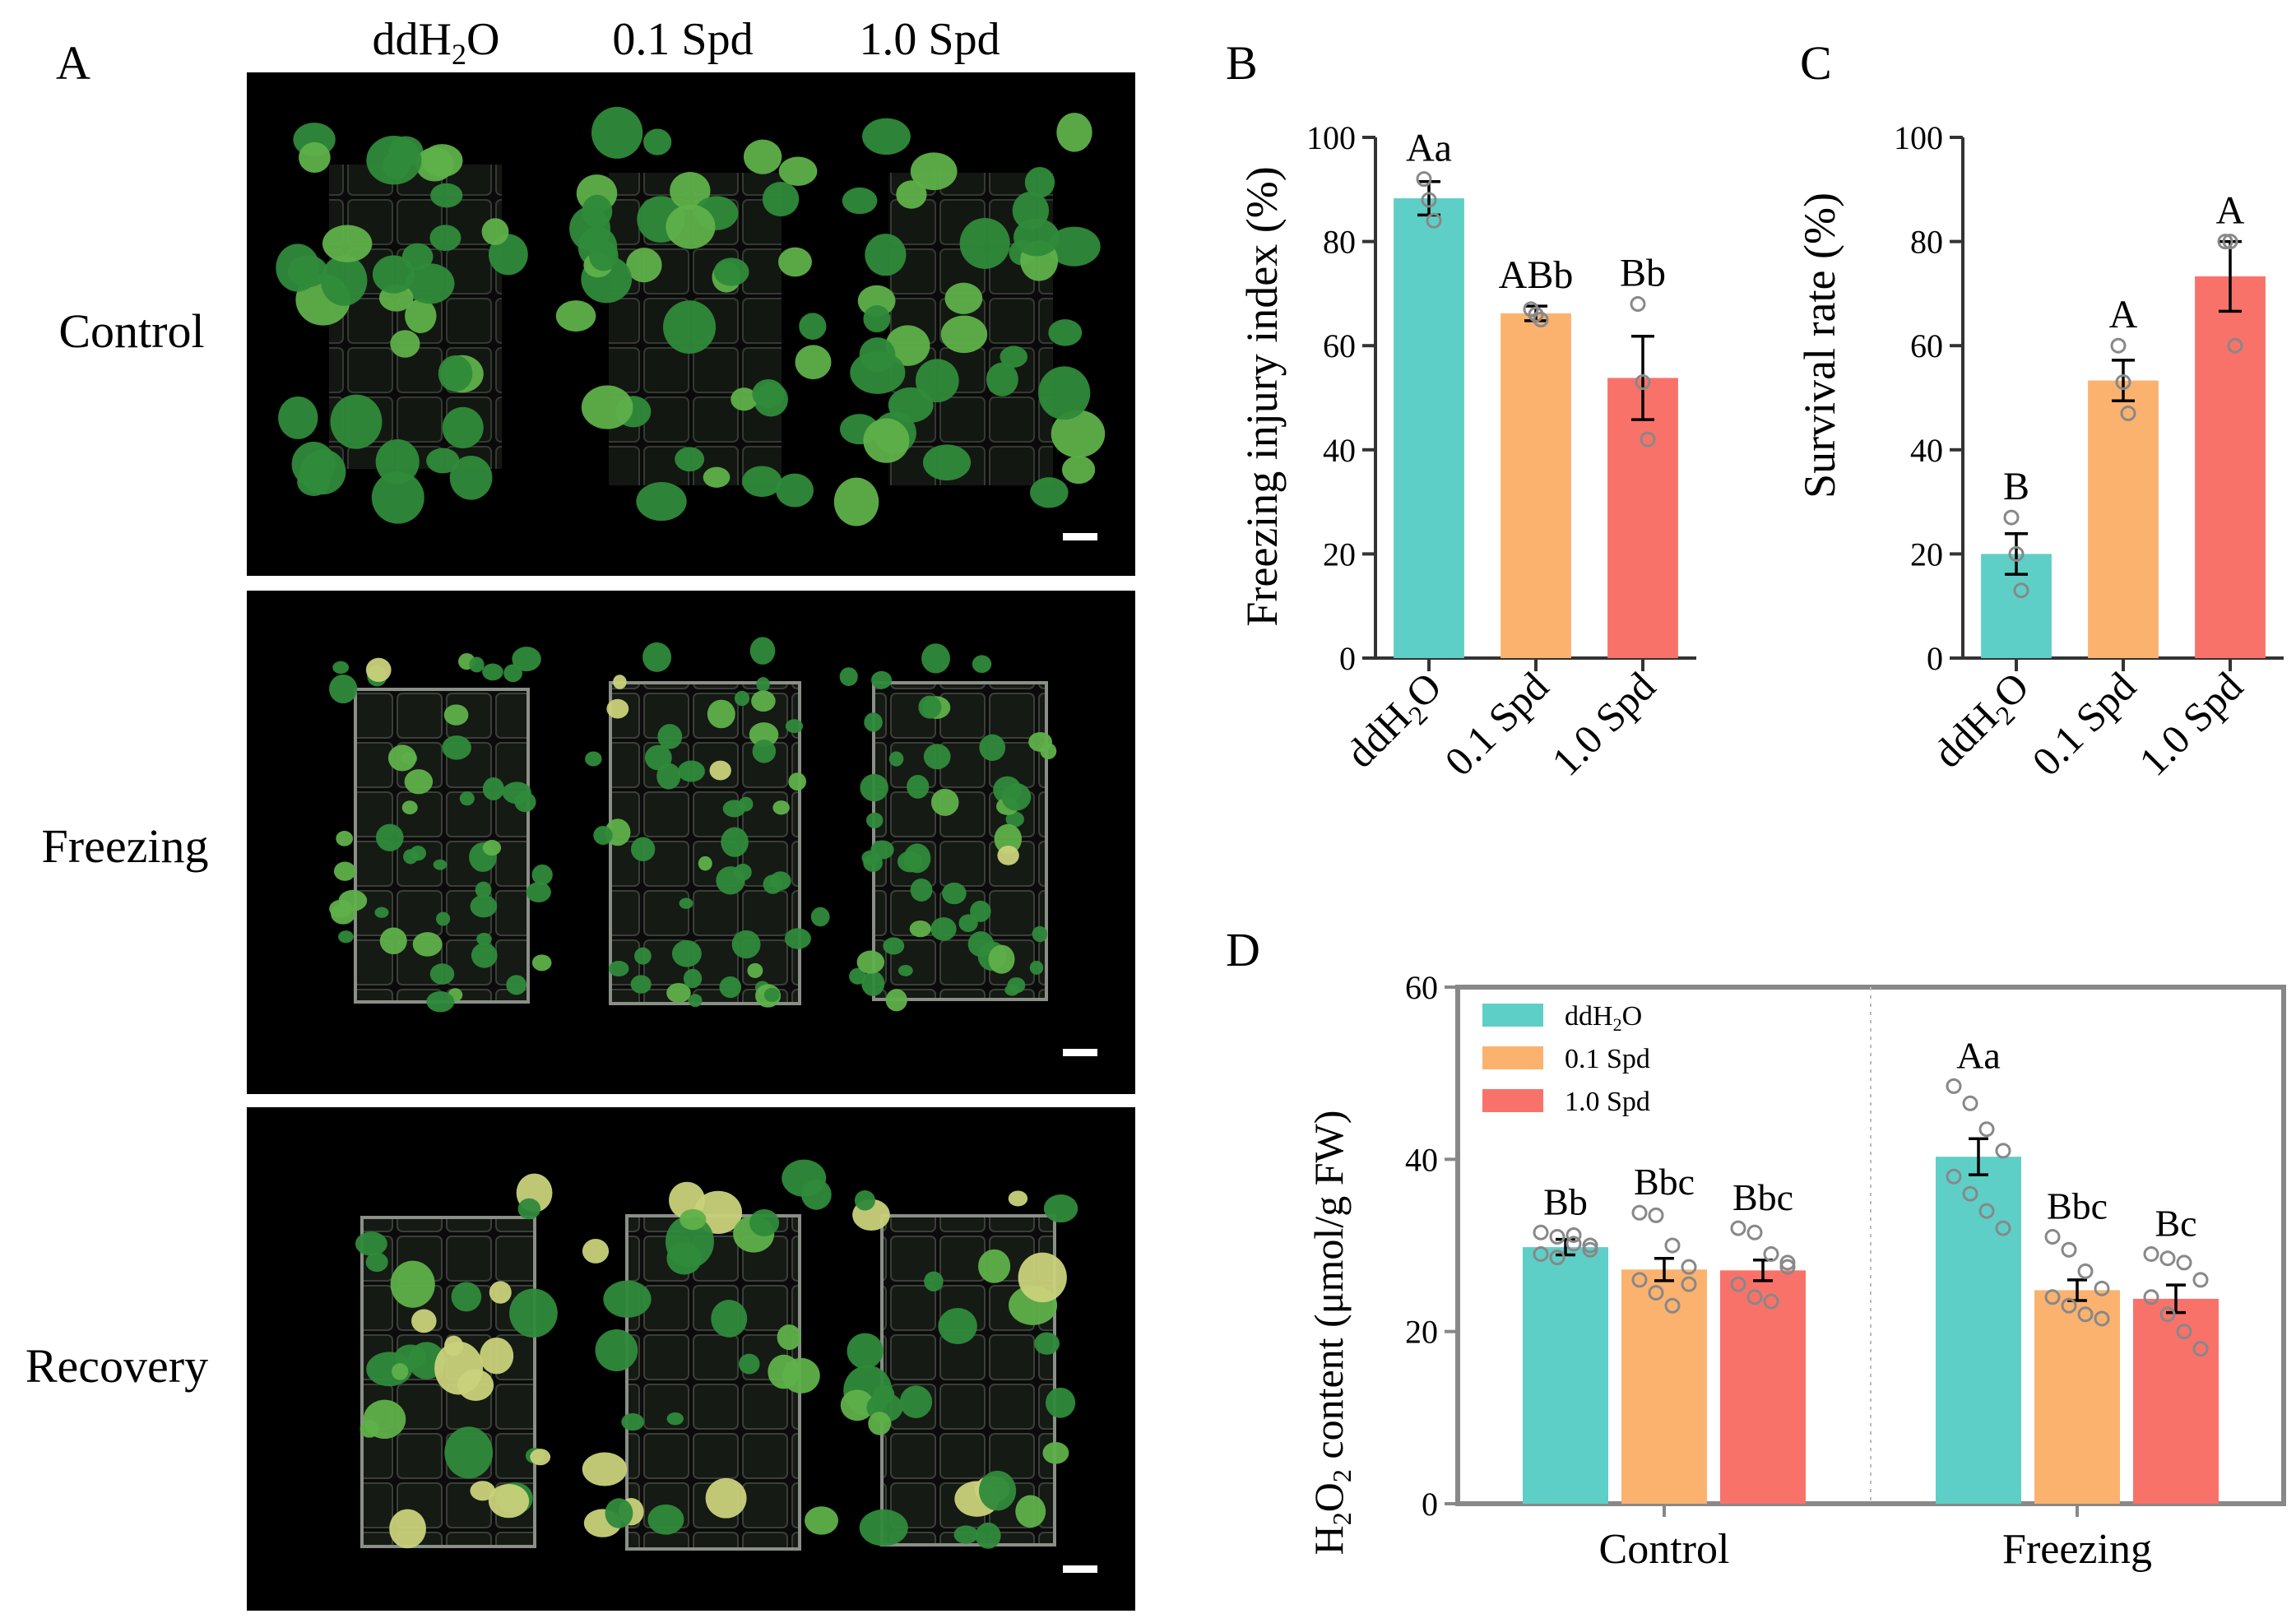 This screenshot has width=2296, height=1623. What do you see at coordinates (691, 1359) in the screenshot?
I see `photo-recovery` at bounding box center [691, 1359].